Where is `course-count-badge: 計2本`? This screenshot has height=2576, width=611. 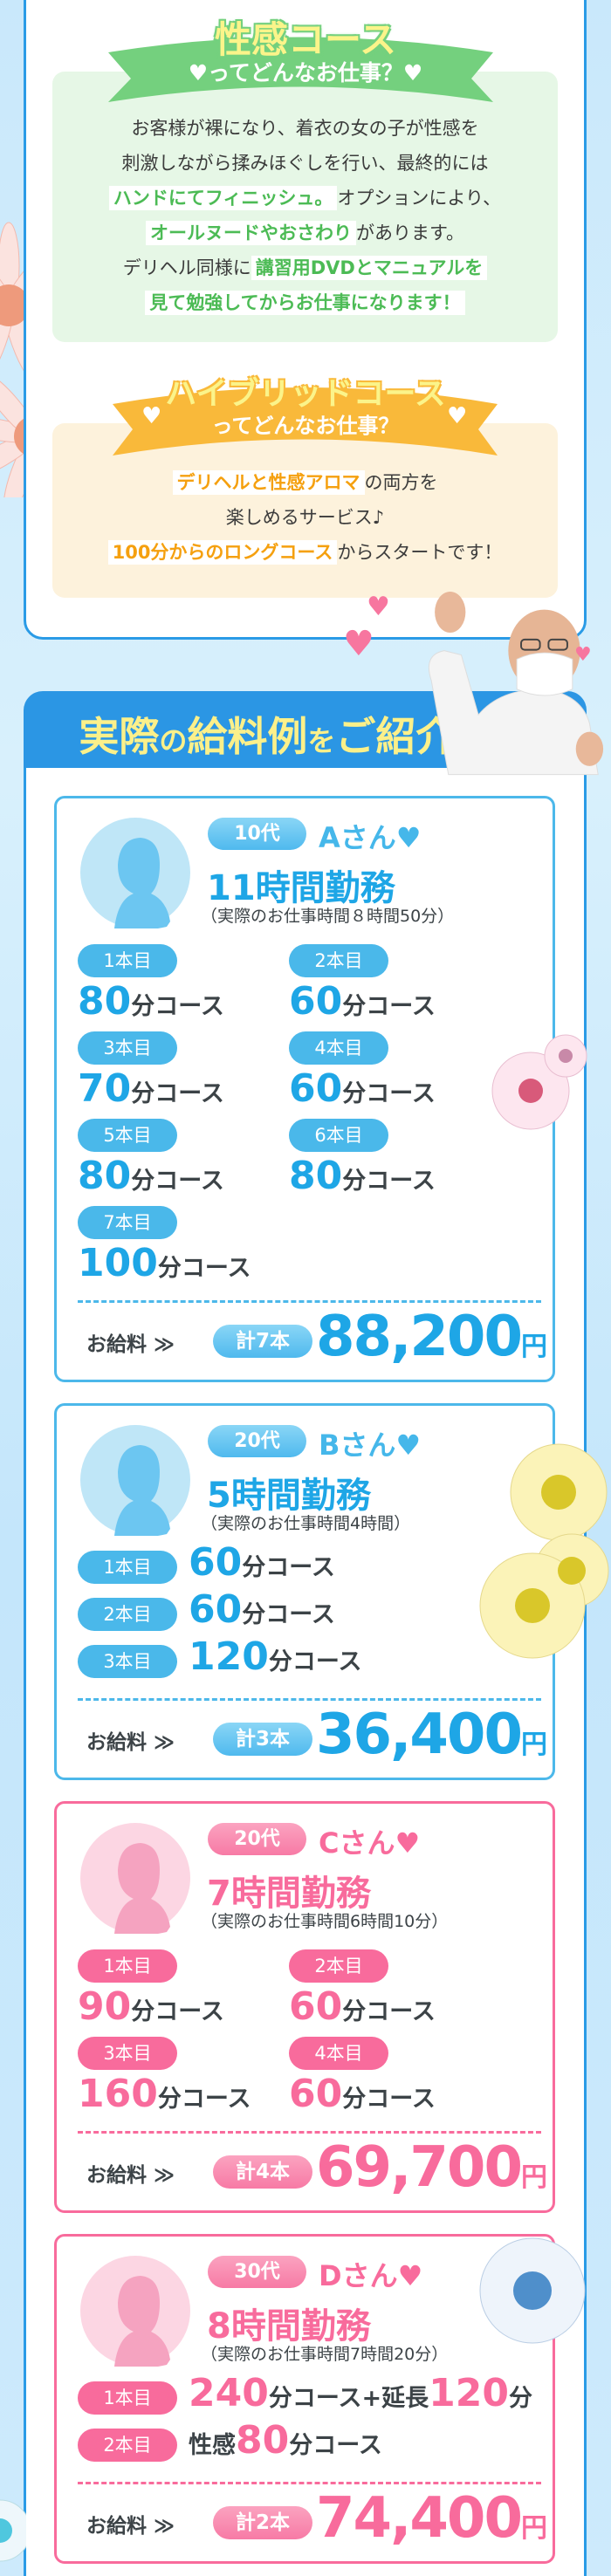
course-count-badge: 計2本 is located at coordinates (262, 2522).